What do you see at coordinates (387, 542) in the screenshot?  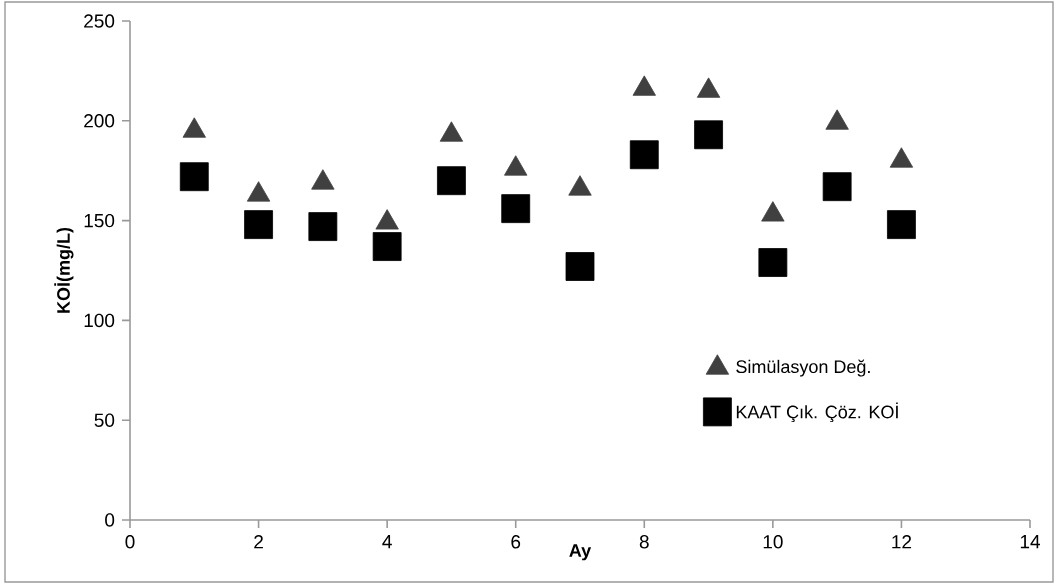 I see `x-tick-label: 4` at bounding box center [387, 542].